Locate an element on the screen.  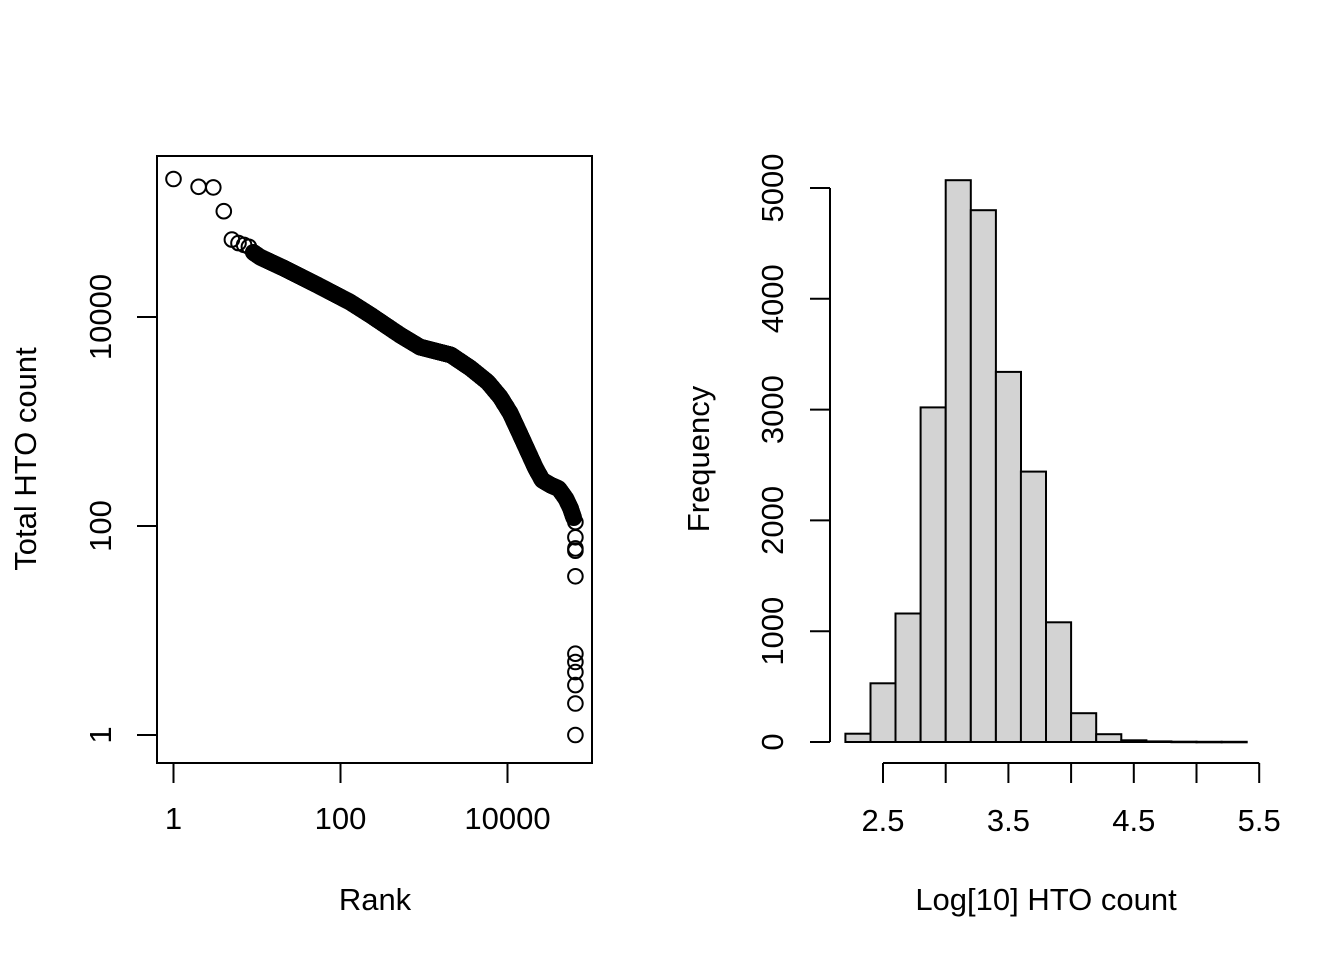
x-axis-tick-label: 1 is located at coordinates (173, 818).